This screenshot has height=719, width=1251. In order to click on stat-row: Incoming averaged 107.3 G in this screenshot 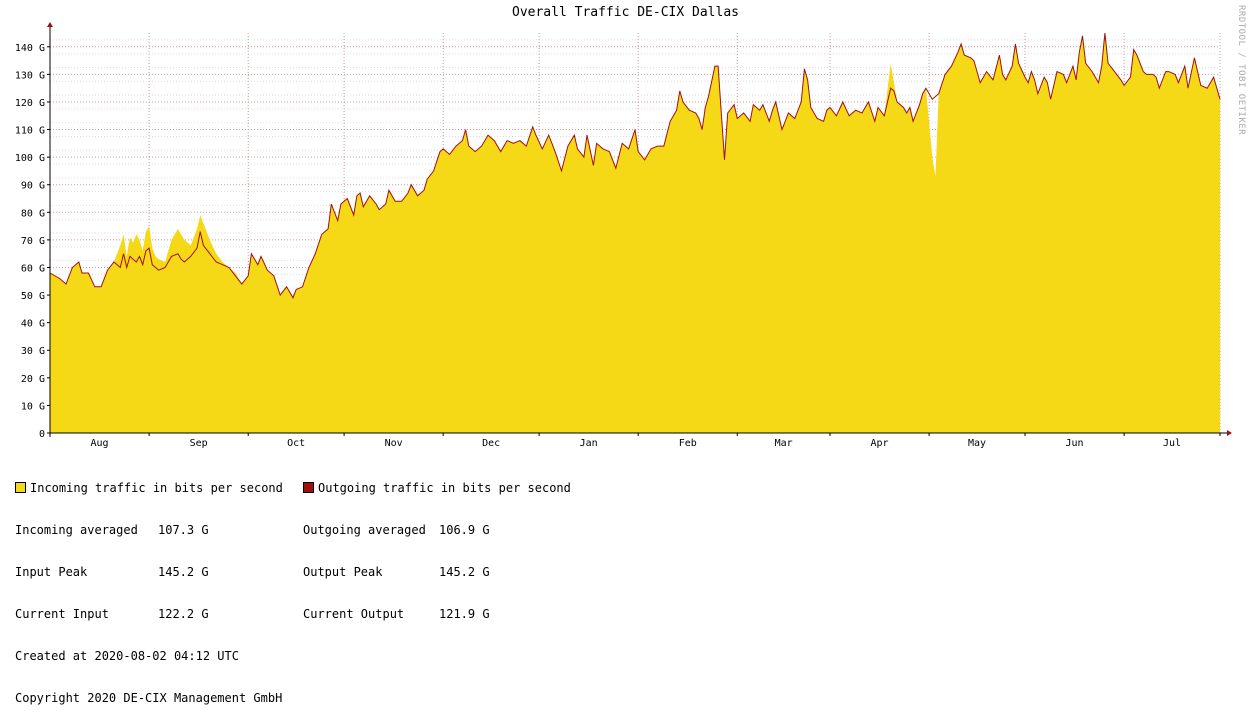, I will do `click(149, 530)`.